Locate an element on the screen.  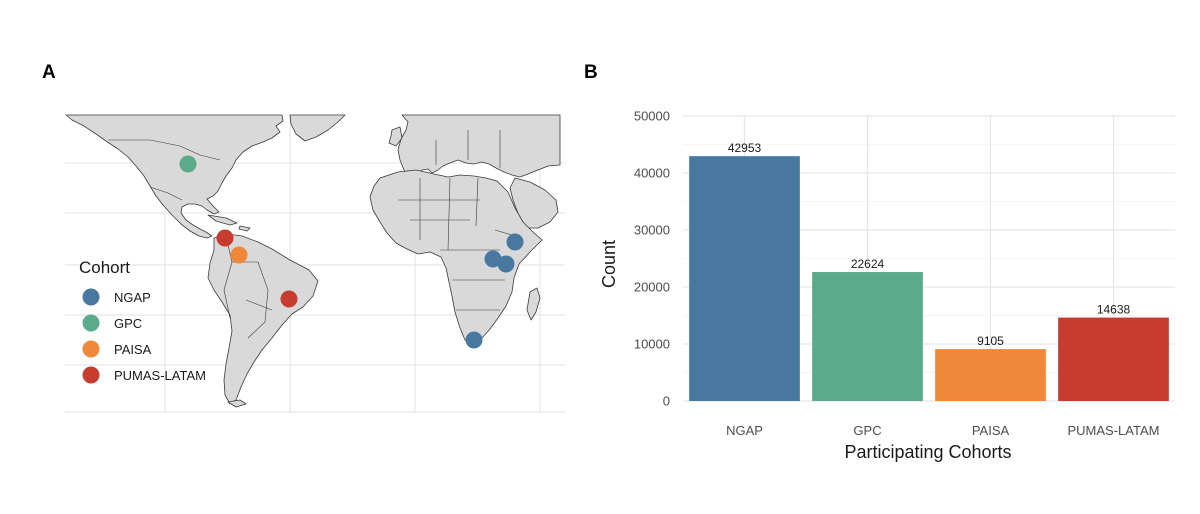
map-legend: Cohort NGAP GPC PAISA PUMAS-LATAM is located at coordinates (142, 321).